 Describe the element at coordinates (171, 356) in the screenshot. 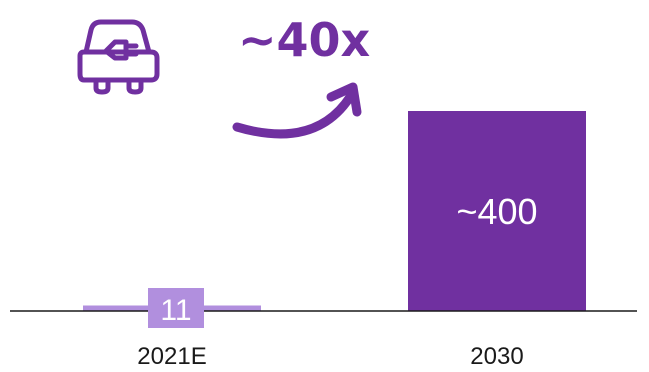

I see `tick-label-2021E: 2021E` at that location.